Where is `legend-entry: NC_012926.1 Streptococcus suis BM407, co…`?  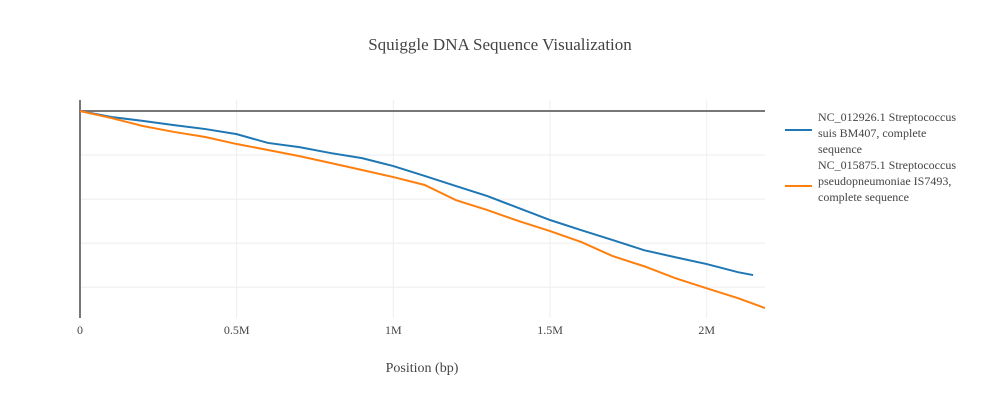 legend-entry: NC_012926.1 Streptococcus suis BM407, co… is located at coordinates (887, 133).